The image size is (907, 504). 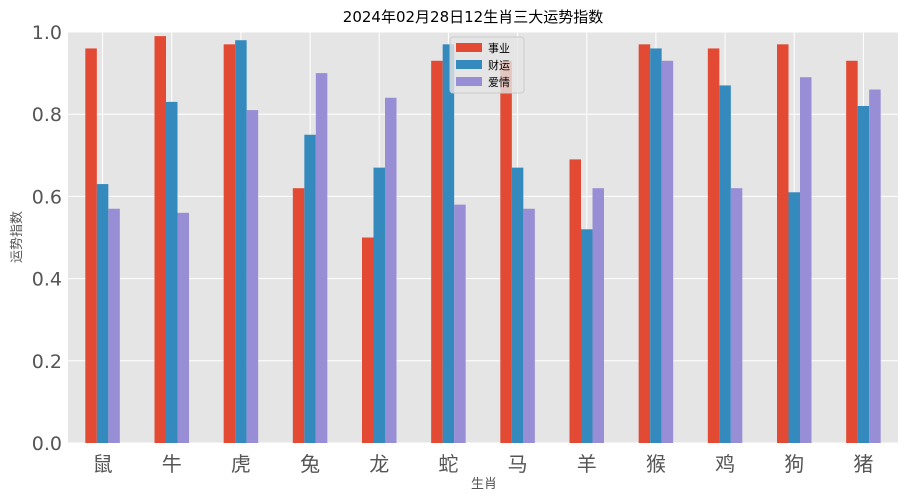 What do you see at coordinates (518, 464) in the screenshot?
I see `x-tick-label: 马` at bounding box center [518, 464].